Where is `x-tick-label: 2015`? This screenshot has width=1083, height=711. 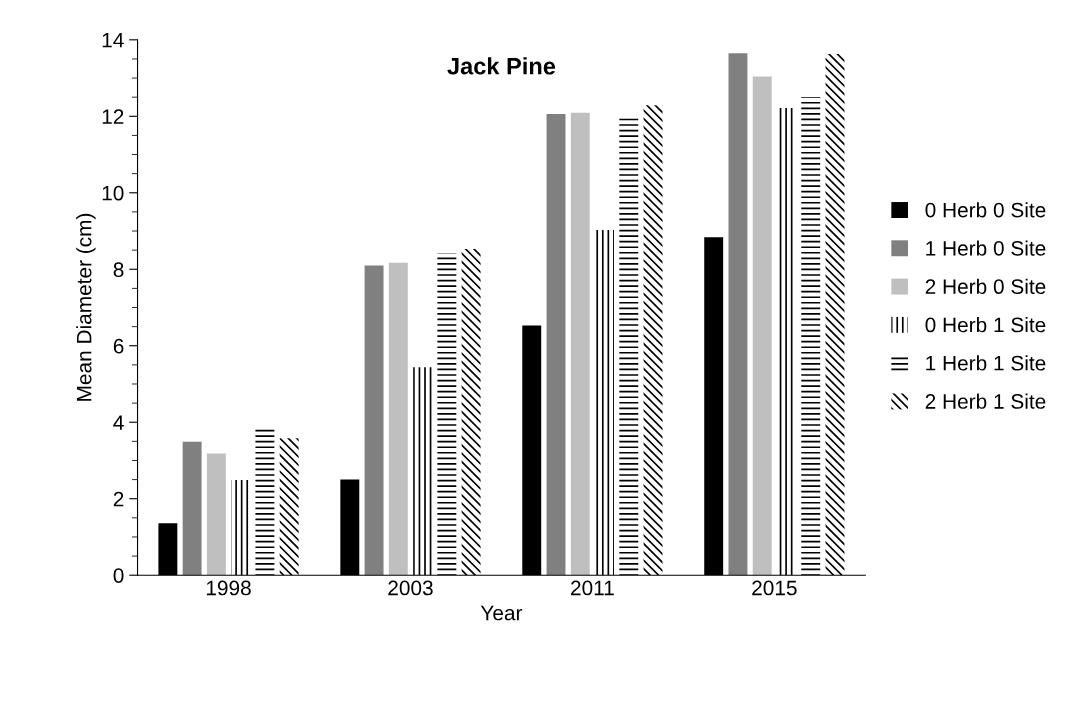 x-tick-label: 2015 is located at coordinates (774, 588).